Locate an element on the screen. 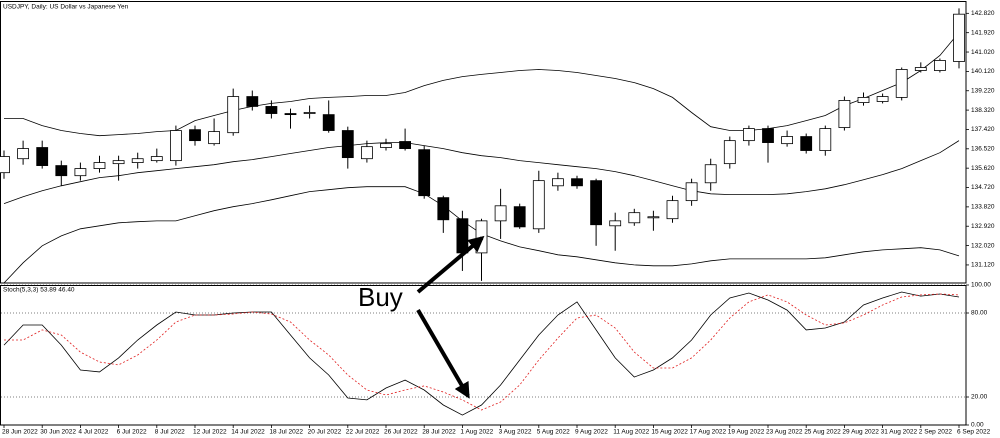 The width and height of the screenshot is (1000, 438). y-tick-label: 141.020 is located at coordinates (983, 52).